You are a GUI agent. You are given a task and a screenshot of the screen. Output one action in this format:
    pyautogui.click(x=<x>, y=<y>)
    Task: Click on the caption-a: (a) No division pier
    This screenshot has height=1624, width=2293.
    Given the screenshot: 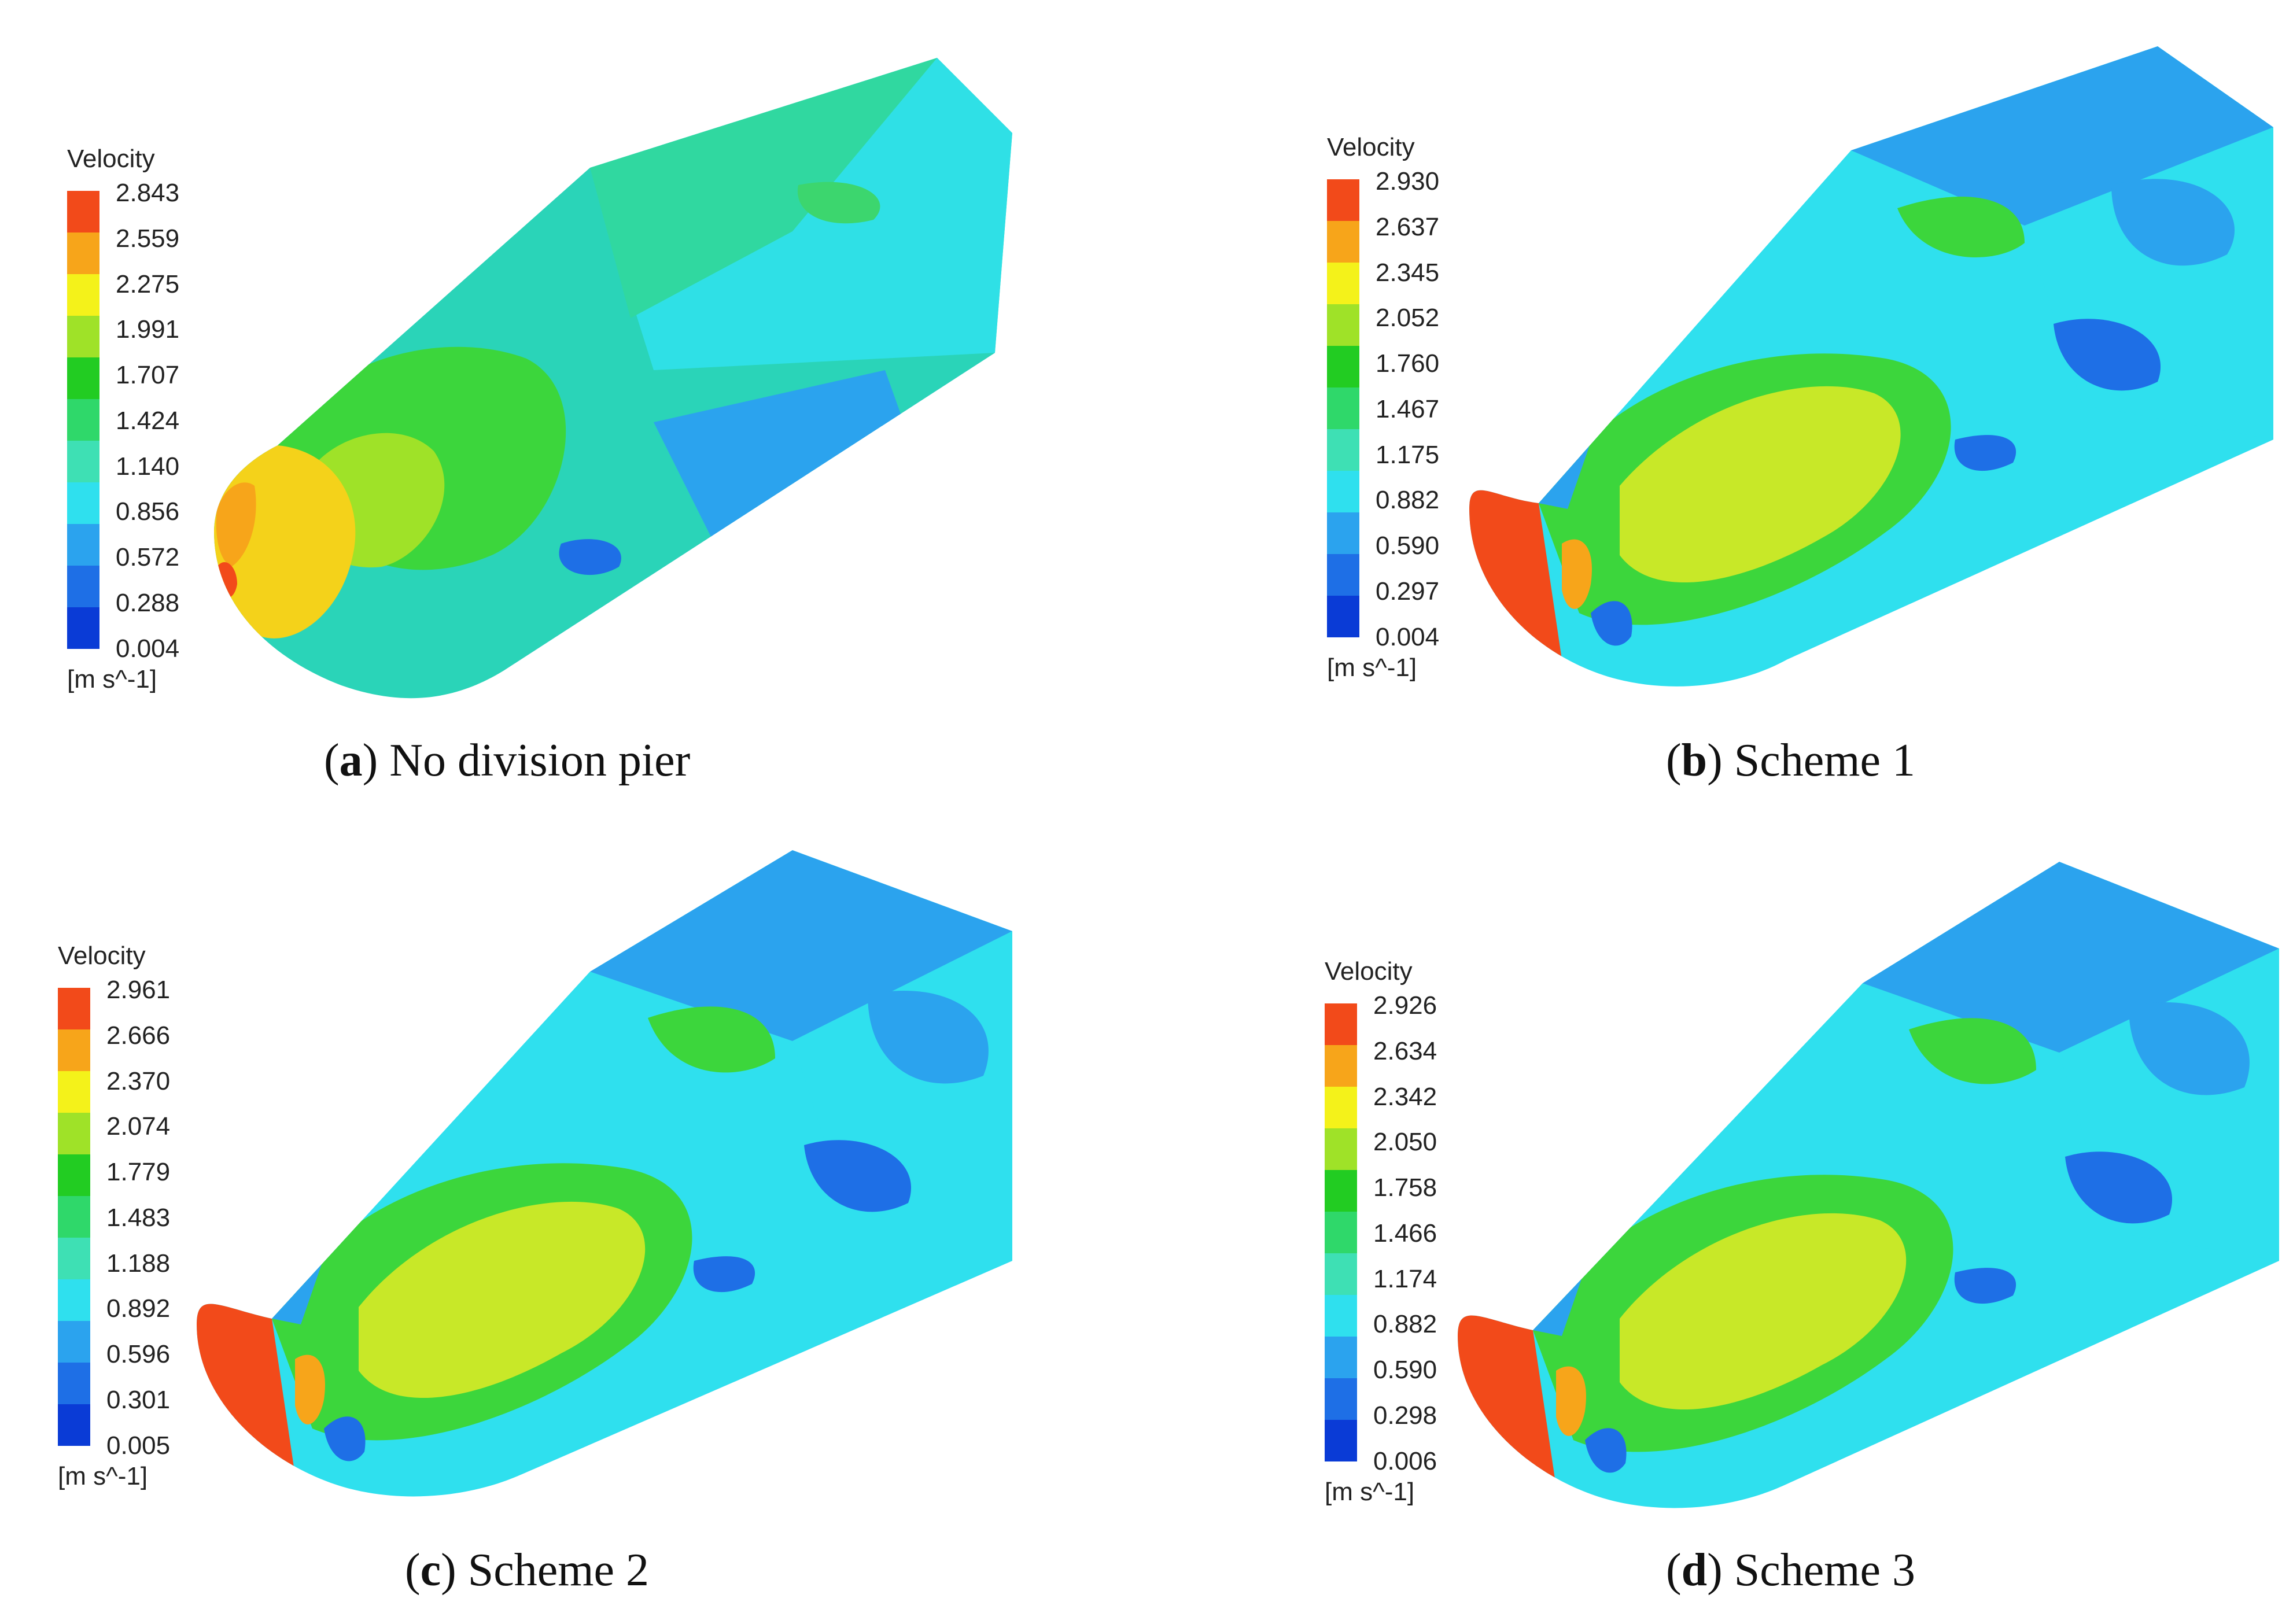 What is the action you would take?
    pyautogui.click(x=507, y=760)
    